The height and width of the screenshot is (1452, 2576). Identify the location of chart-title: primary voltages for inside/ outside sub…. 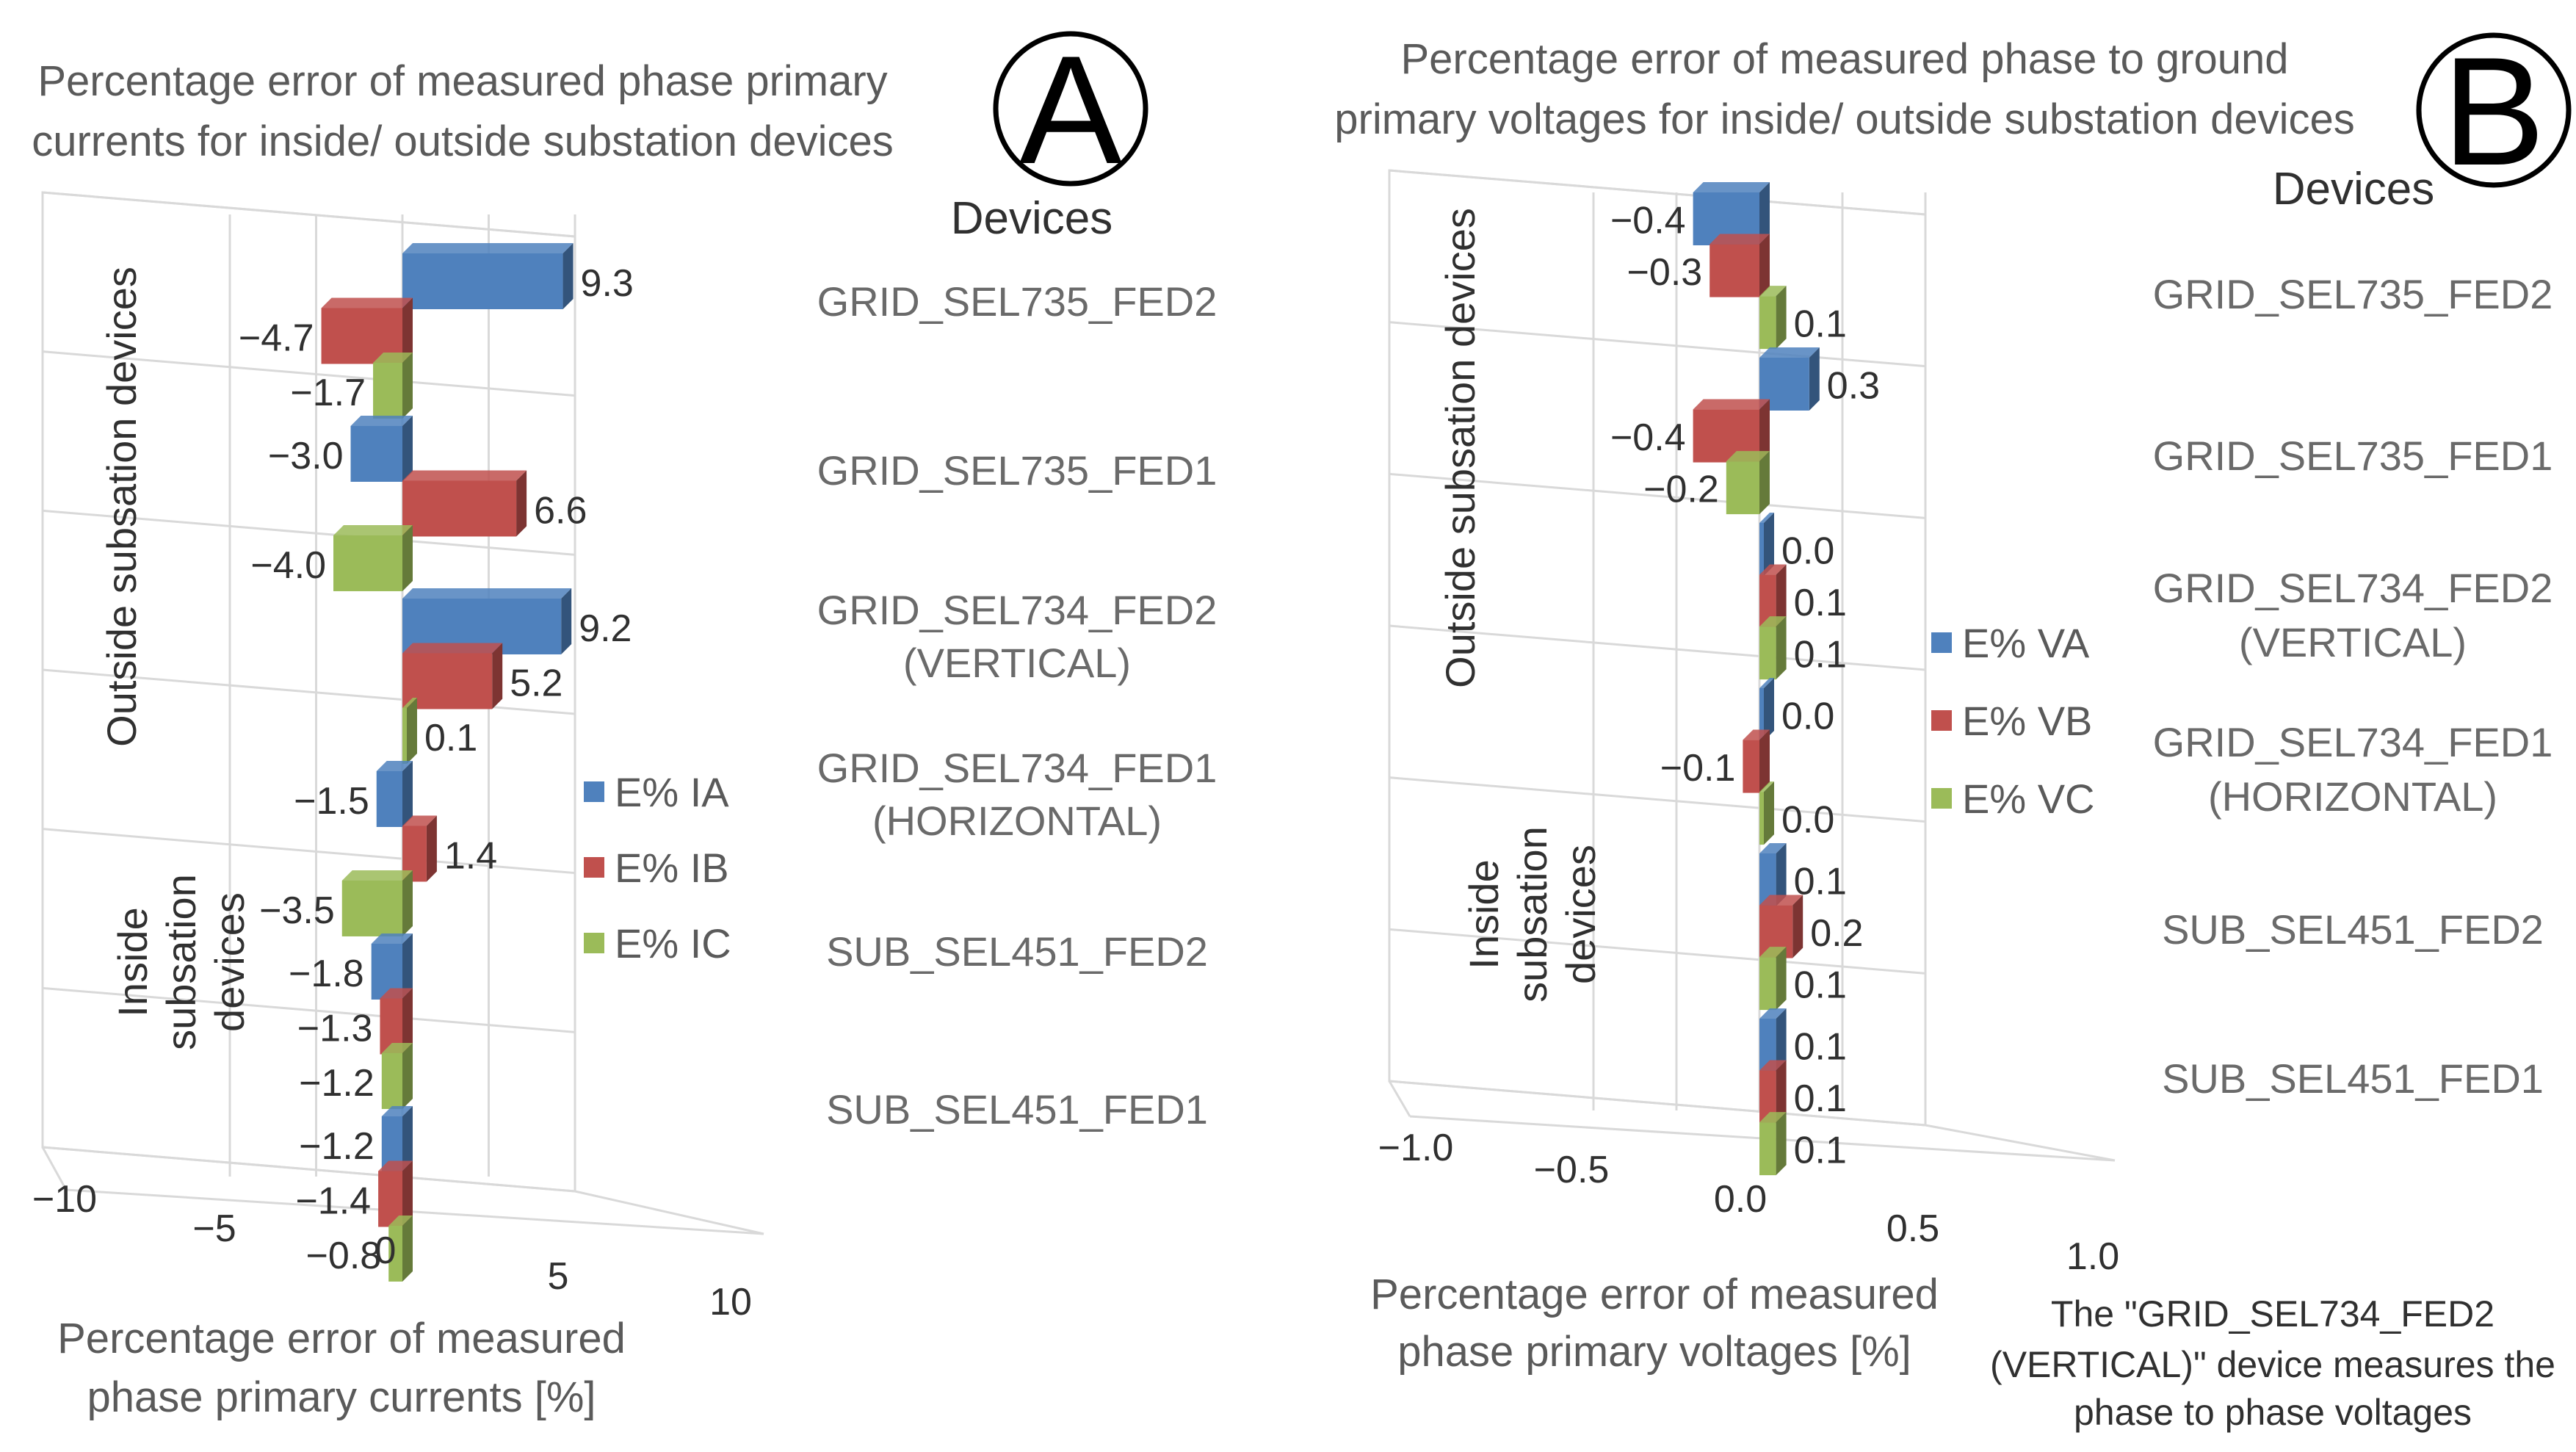
(1844, 119).